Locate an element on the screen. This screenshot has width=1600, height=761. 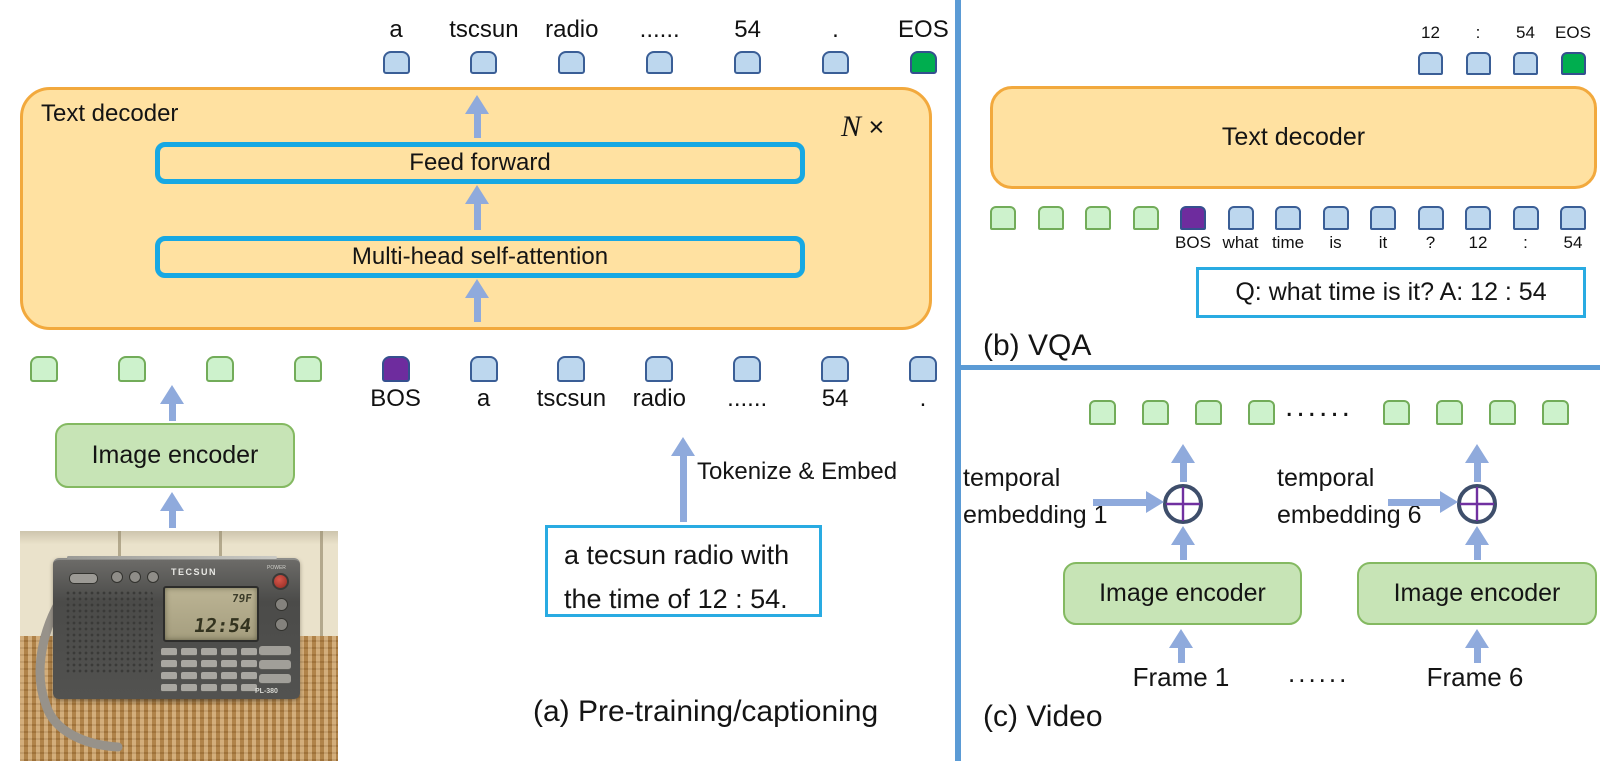
self-attention-box: Multi-head self-attention is located at coordinates (480, 257).